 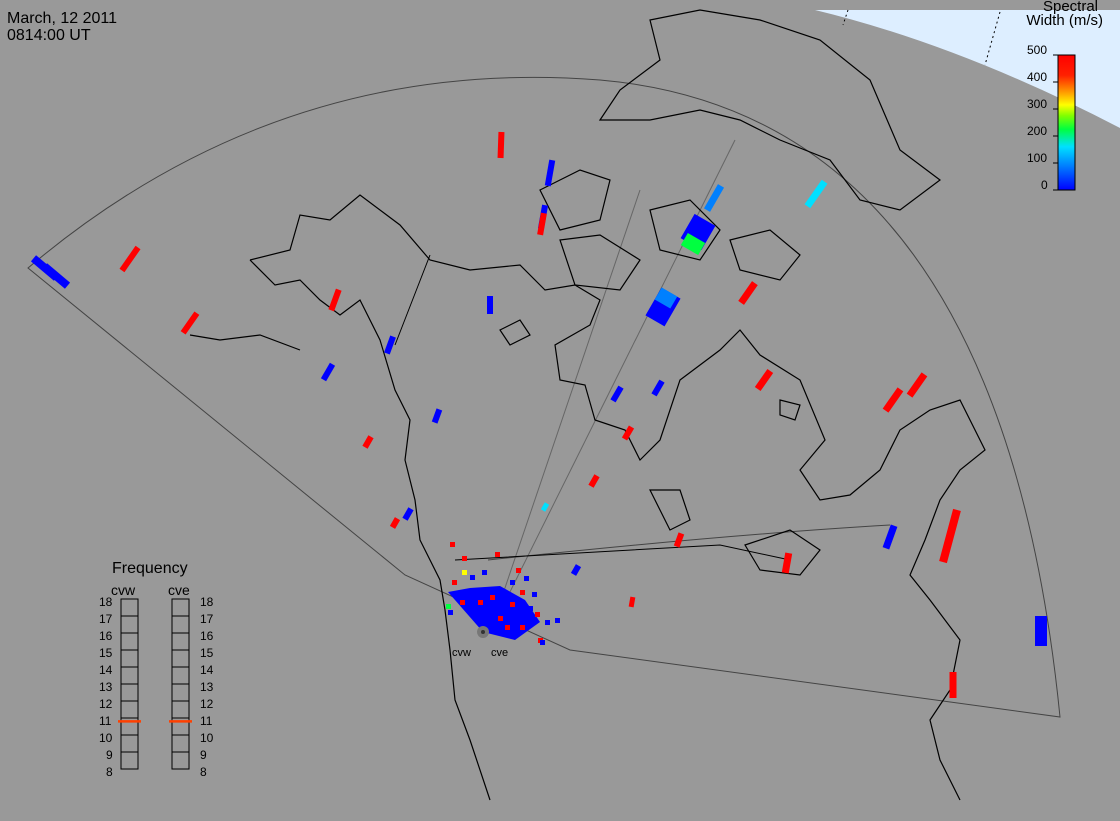 I want to click on site-label-cvw: cvw, so click(x=461, y=653).